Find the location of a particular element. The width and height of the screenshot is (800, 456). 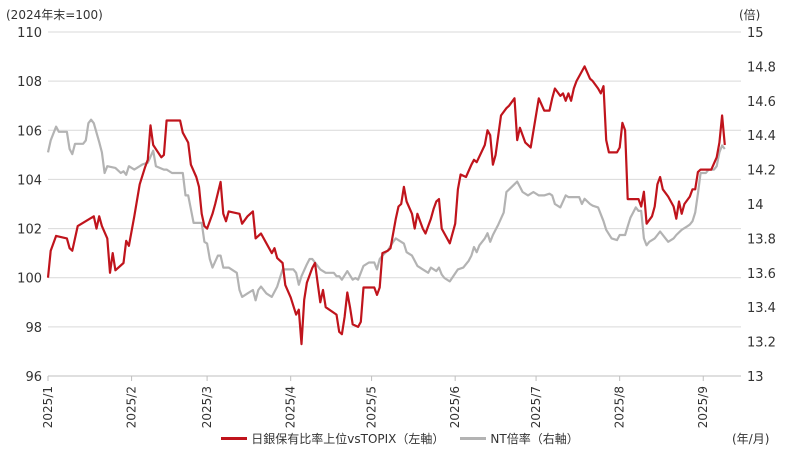

x-tick-label: 2025/4 is located at coordinates (291, 407).